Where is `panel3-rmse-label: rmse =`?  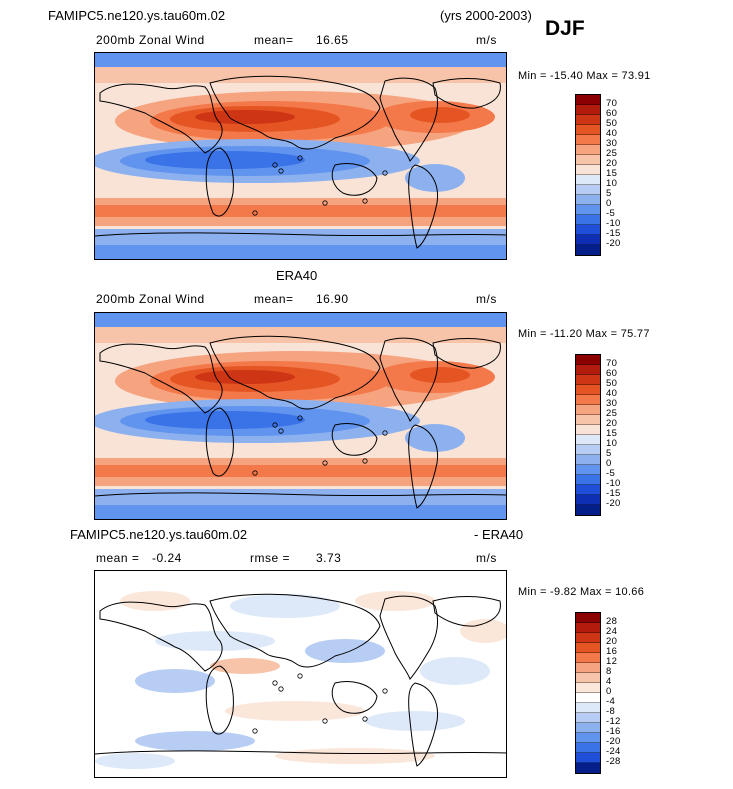
panel3-rmse-label: rmse = is located at coordinates (270, 558).